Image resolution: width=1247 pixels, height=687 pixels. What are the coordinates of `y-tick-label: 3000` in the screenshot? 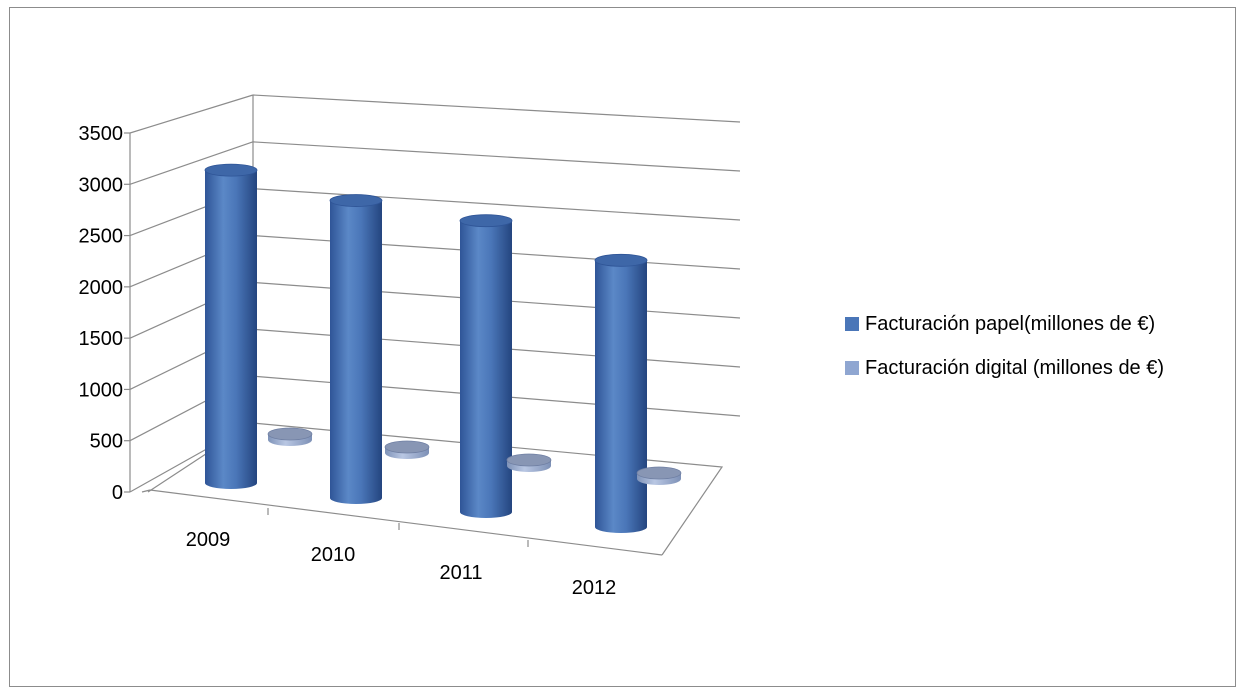 It's located at (101, 185).